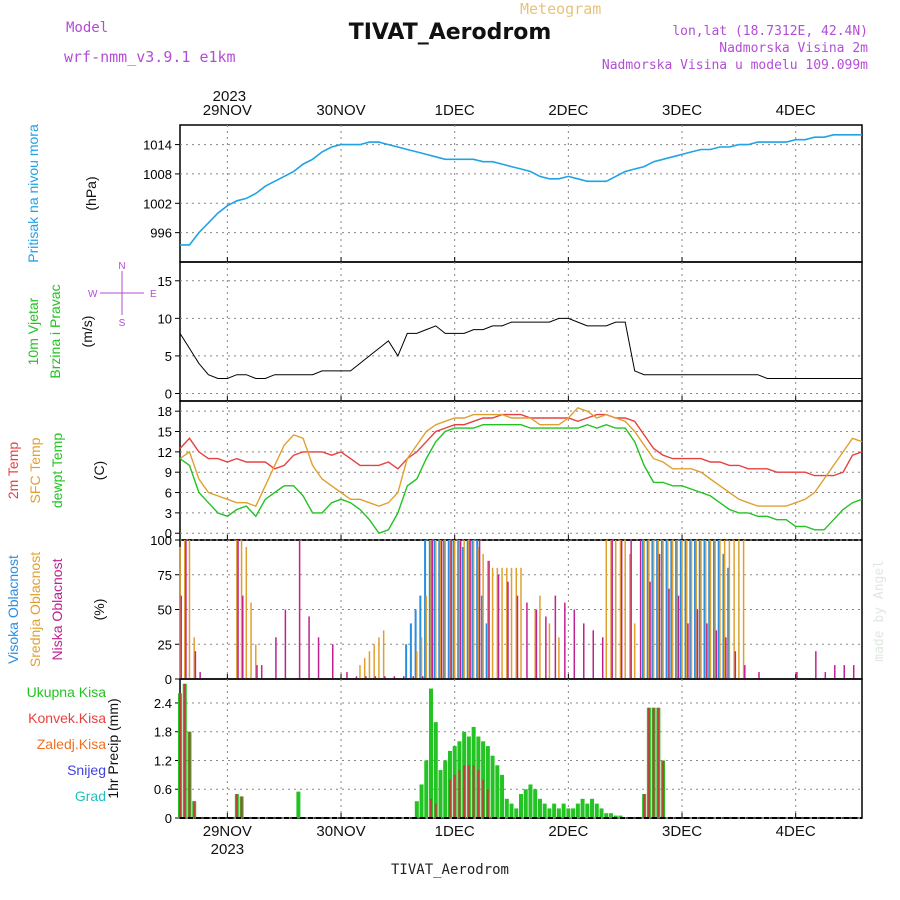 The width and height of the screenshot is (900, 900). What do you see at coordinates (91, 193) in the screenshot?
I see `pressure-ylabel: (hPa)` at bounding box center [91, 193].